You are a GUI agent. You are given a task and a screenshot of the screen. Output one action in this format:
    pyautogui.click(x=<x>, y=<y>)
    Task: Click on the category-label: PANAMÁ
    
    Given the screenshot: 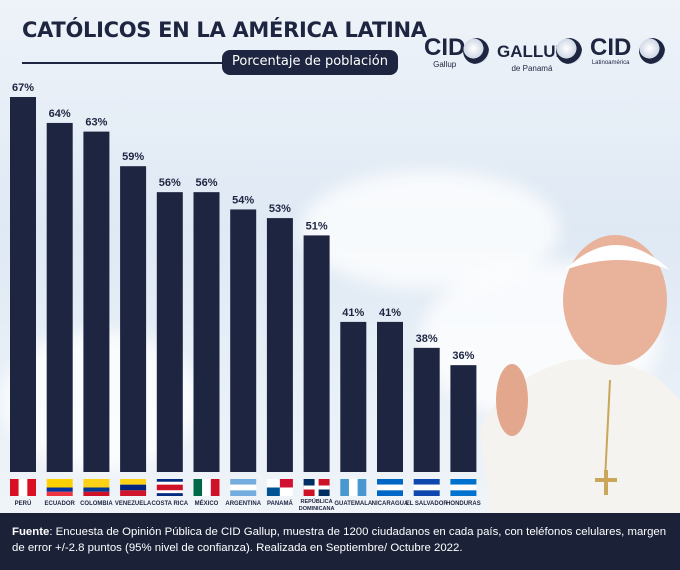 What is the action you would take?
    pyautogui.click(x=280, y=503)
    